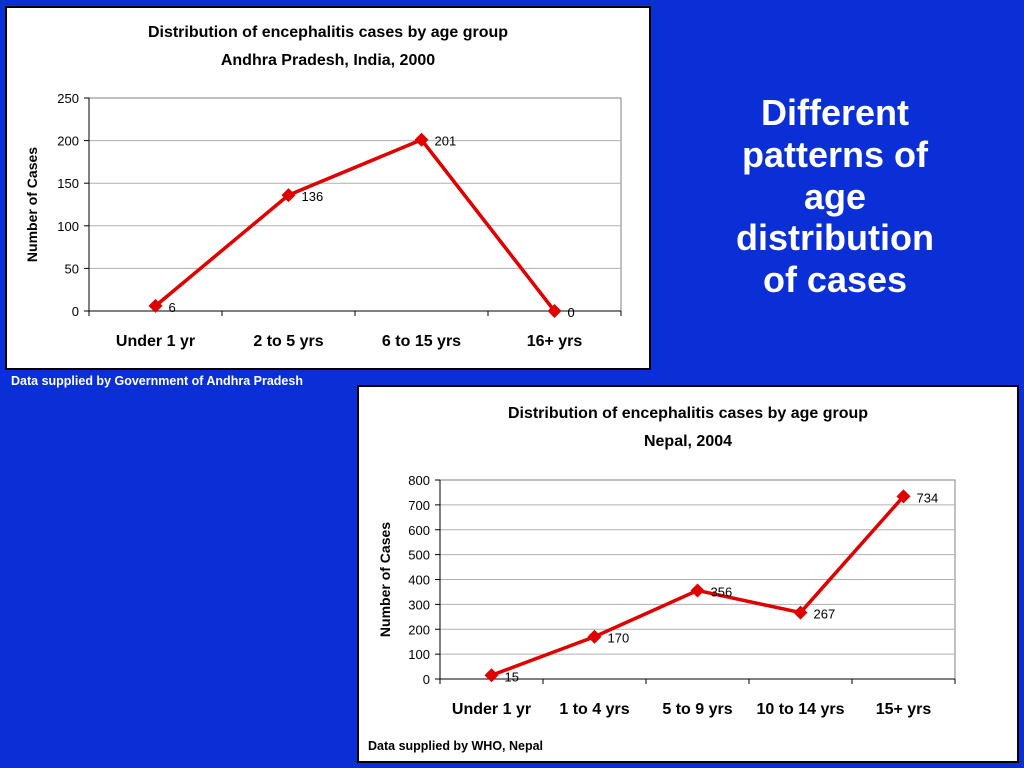 The image size is (1024, 768). I want to click on chart2-y-tick-label: 800, so click(419, 480).